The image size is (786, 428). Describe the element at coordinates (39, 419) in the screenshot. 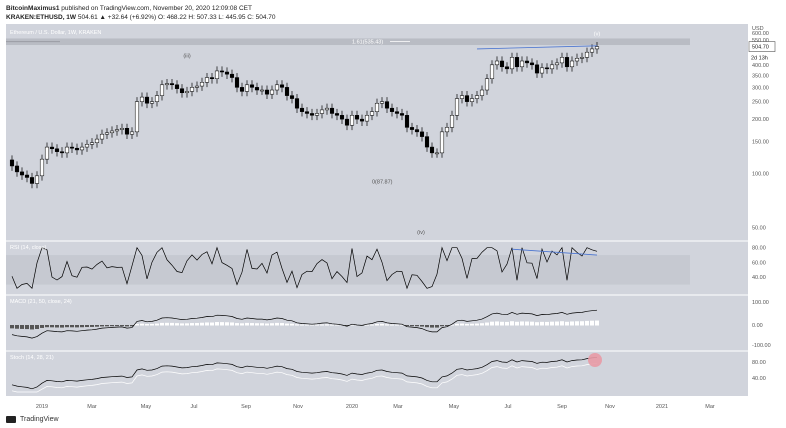

I see `footer-brand: TradingView` at that location.